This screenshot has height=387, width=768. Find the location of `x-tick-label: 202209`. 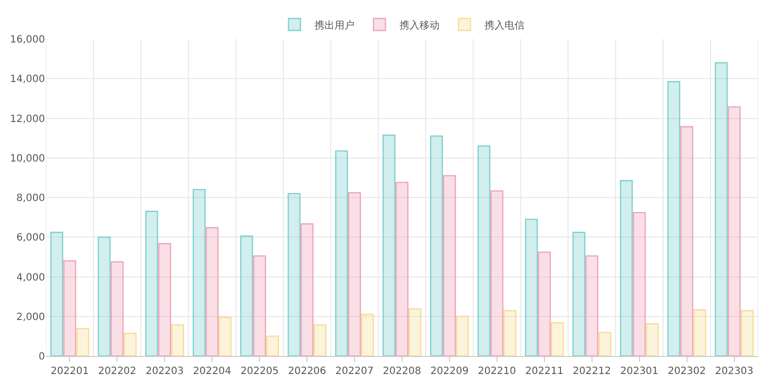

x-tick-label: 202209 is located at coordinates (449, 371).